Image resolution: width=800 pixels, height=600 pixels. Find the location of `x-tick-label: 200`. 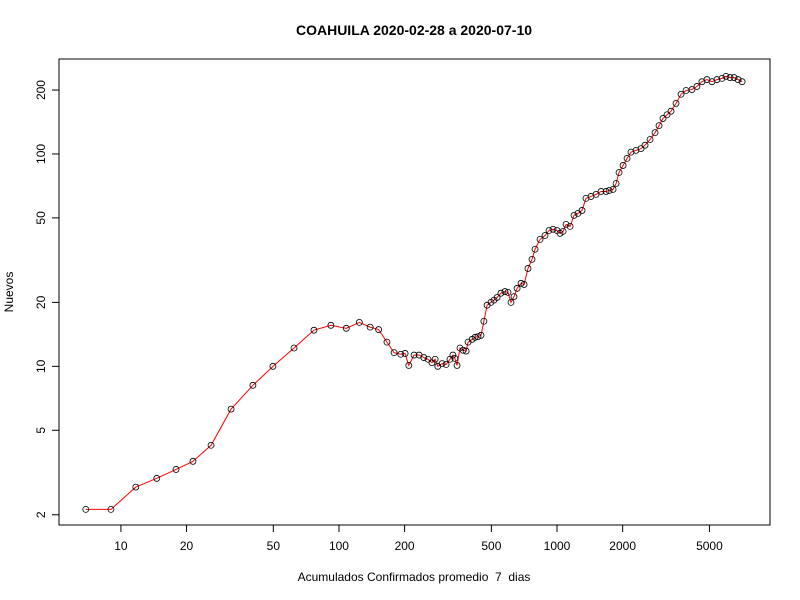

x-tick-label: 200 is located at coordinates (405, 546).